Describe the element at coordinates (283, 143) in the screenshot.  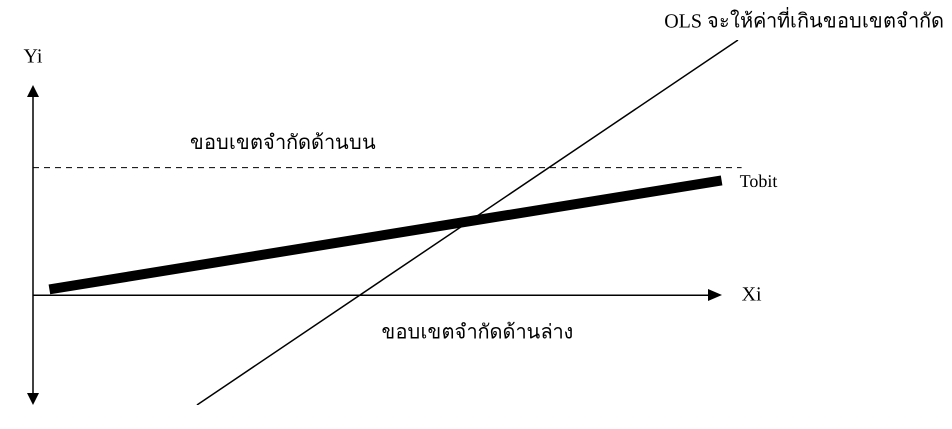
I see `ref-line-label: ขอบเขตจำกัดด้านบน` at that location.